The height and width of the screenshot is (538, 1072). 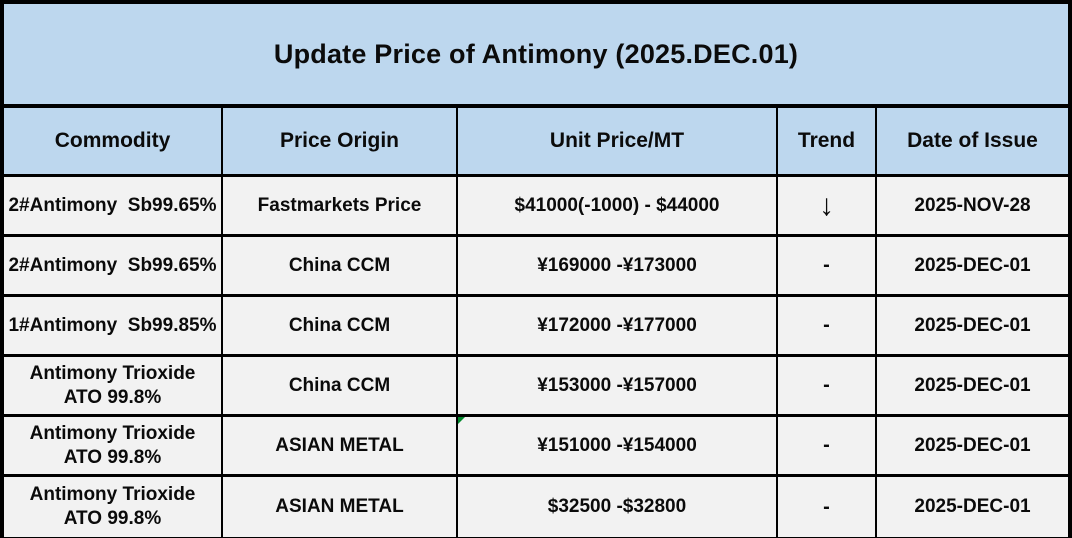 What do you see at coordinates (827, 205) in the screenshot?
I see `trend-down-arrow-icon: ↓` at bounding box center [827, 205].